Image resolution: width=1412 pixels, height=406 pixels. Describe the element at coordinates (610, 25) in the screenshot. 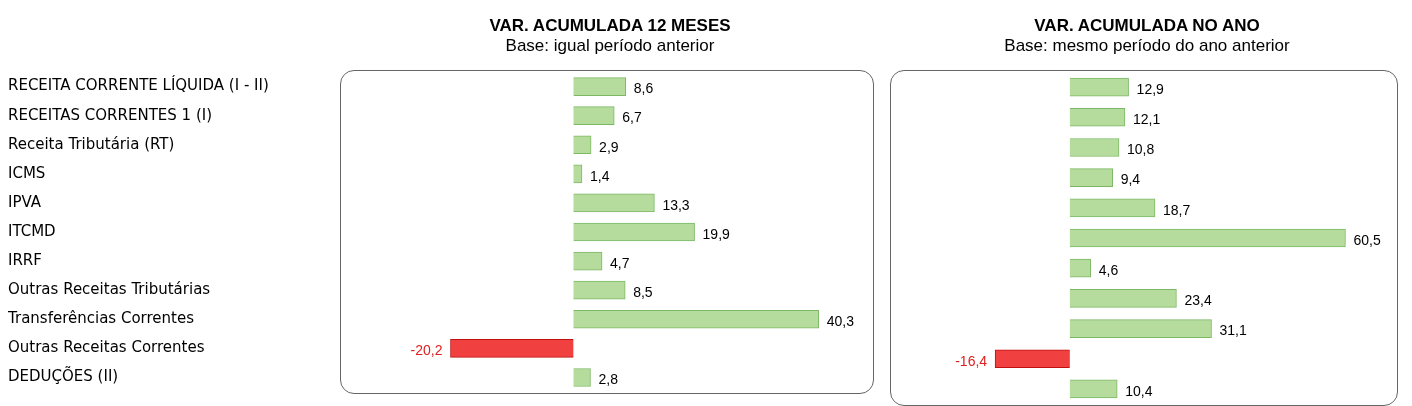

I see `chart-title: VAR. ACUMULADA 12 MESES` at that location.